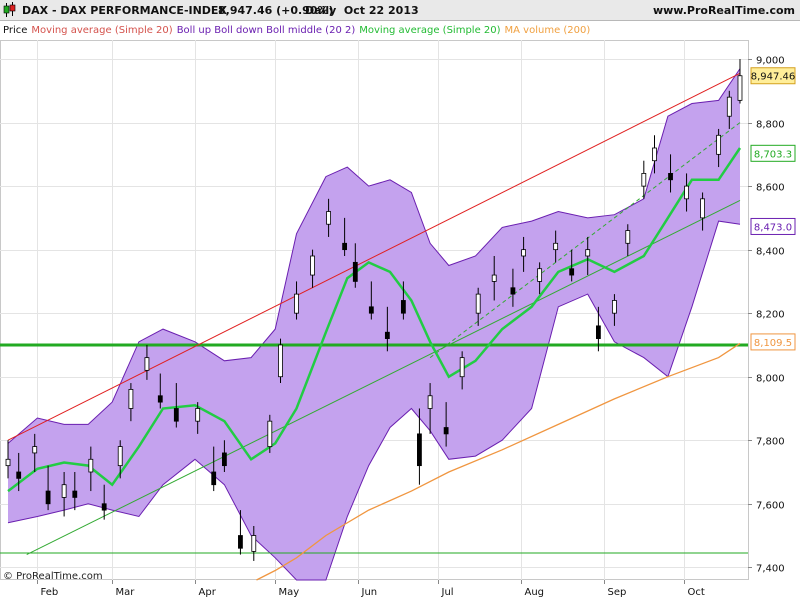 This screenshot has width=800, height=600. Describe the element at coordinates (276, 10) in the screenshot. I see `price-change: 8,947.46 (+0.90%)` at that location.